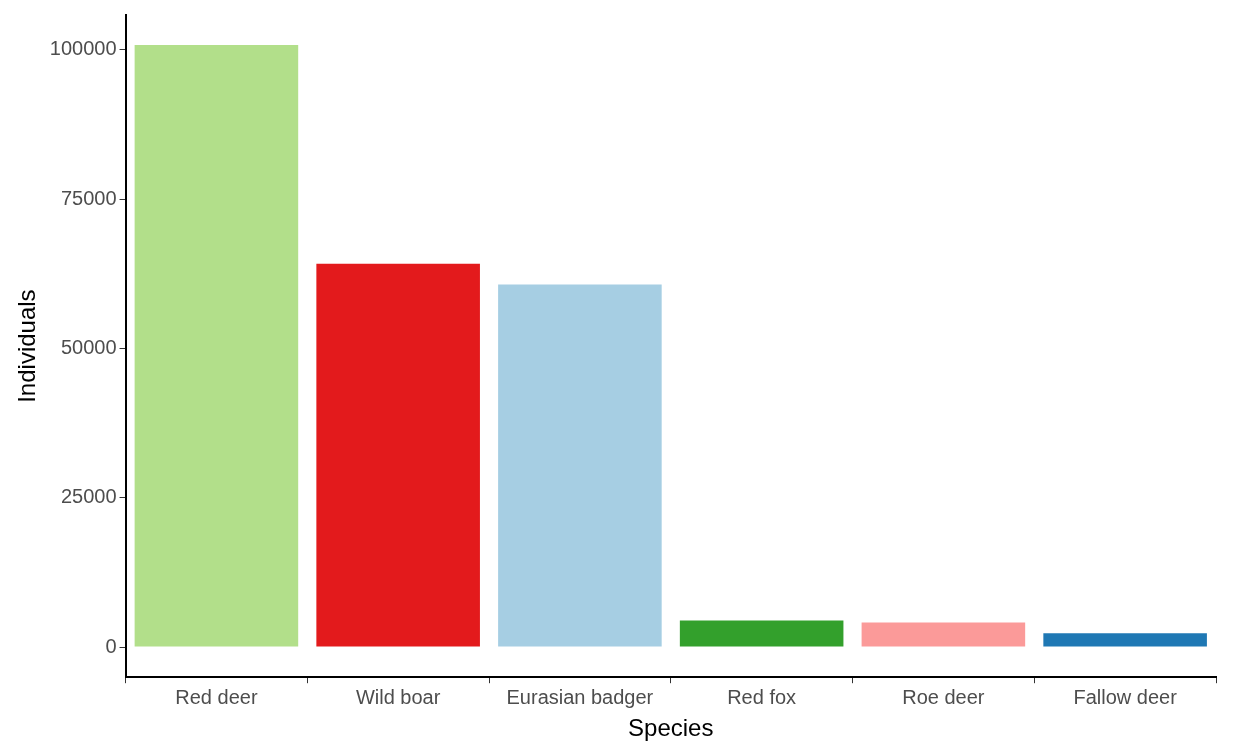 The image size is (1238, 752). Describe the element at coordinates (1125, 696) in the screenshot. I see `x-tick-label: Fallow deer` at that location.